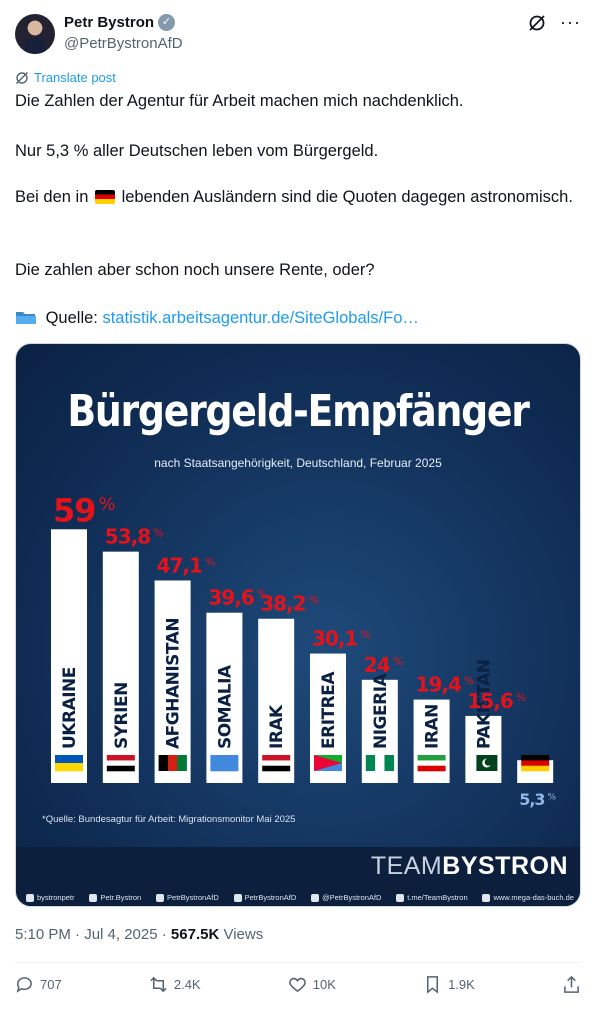 The width and height of the screenshot is (596, 1022). I want to click on bar-afghanistan, so click(172, 681).